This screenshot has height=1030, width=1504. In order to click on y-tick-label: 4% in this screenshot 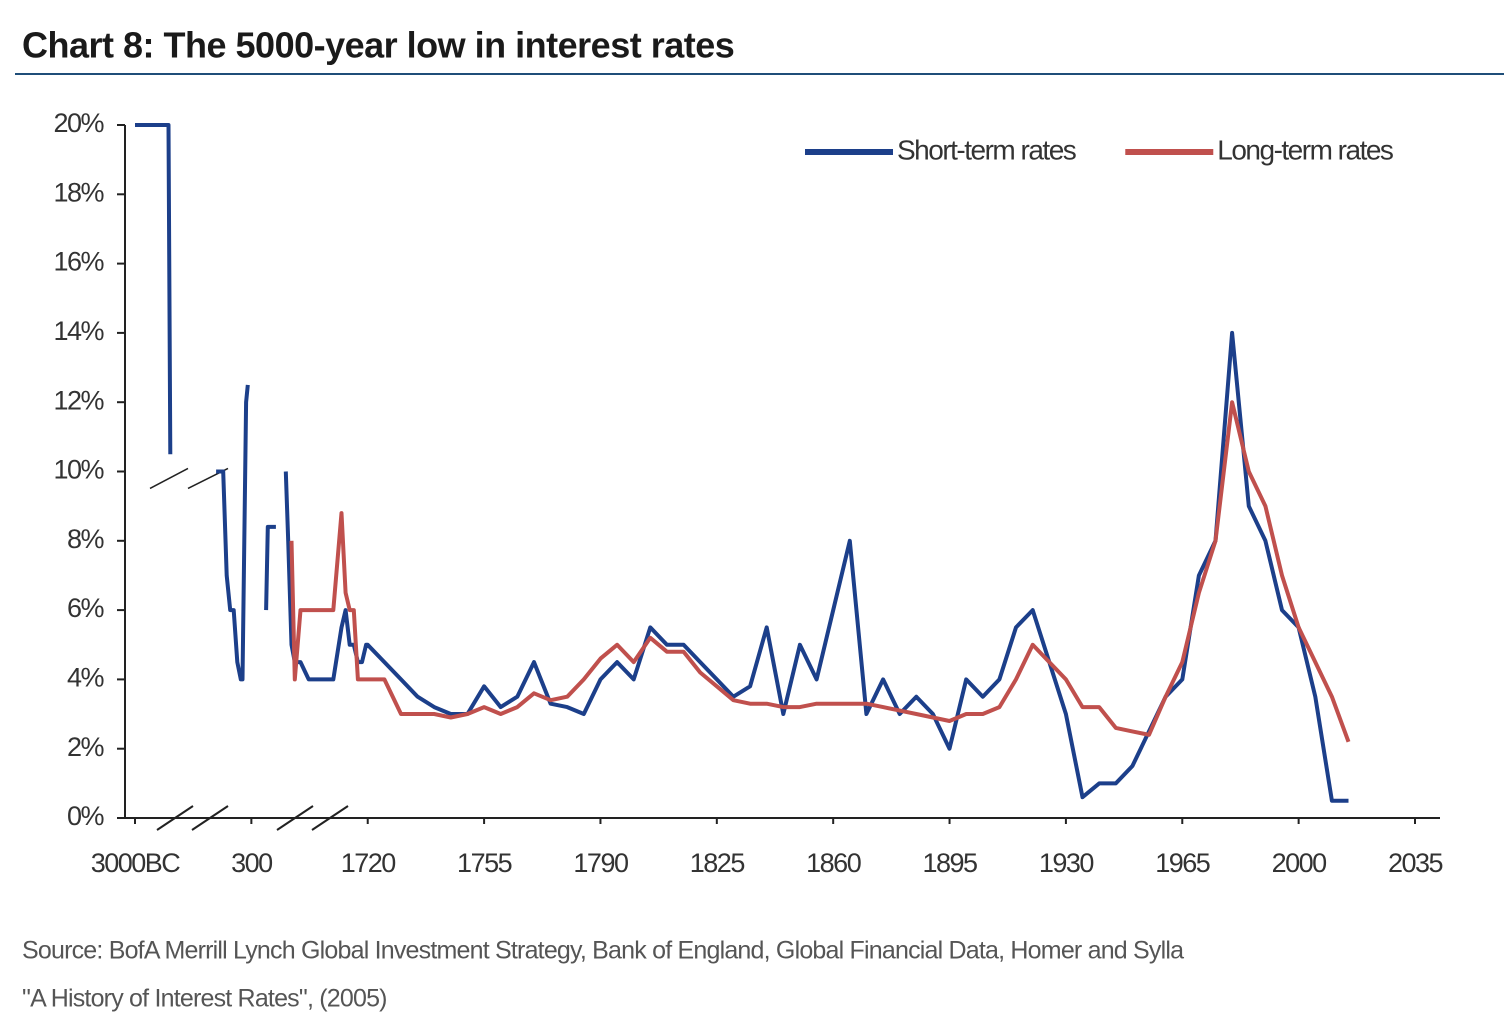, I will do `click(86, 678)`.